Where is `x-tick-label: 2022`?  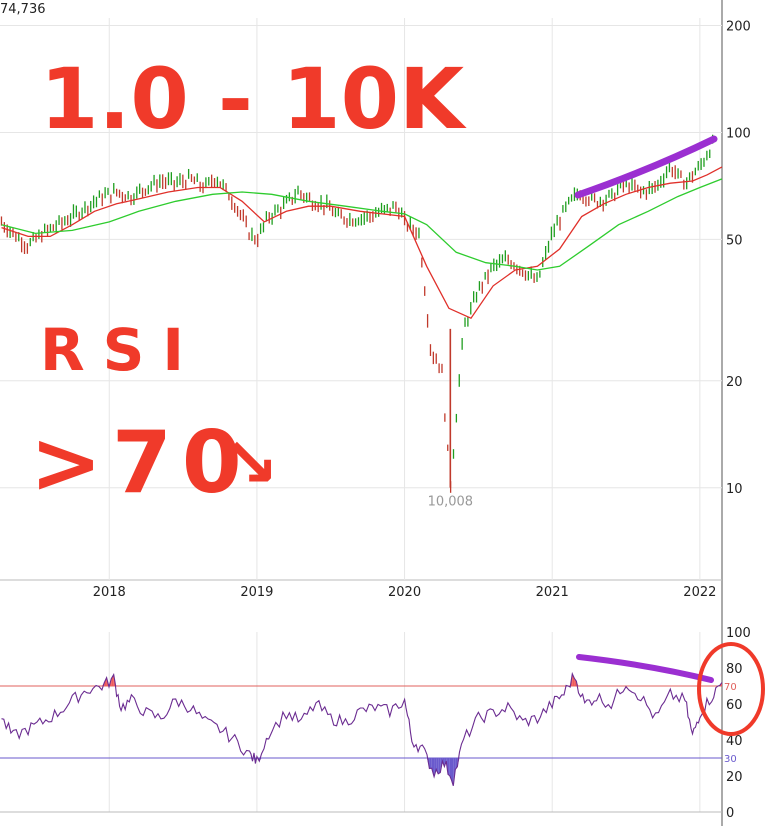
x-tick-label: 2022 is located at coordinates (699, 592).